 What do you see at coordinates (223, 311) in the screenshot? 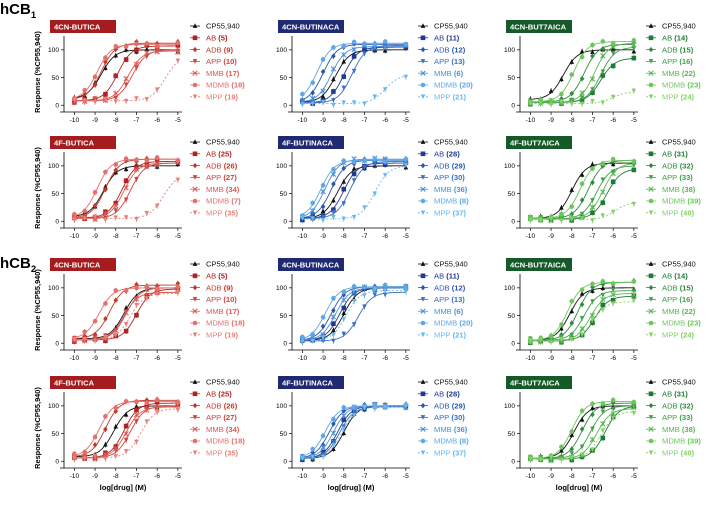
I see `legend-label: MMB (17)` at bounding box center [223, 311].